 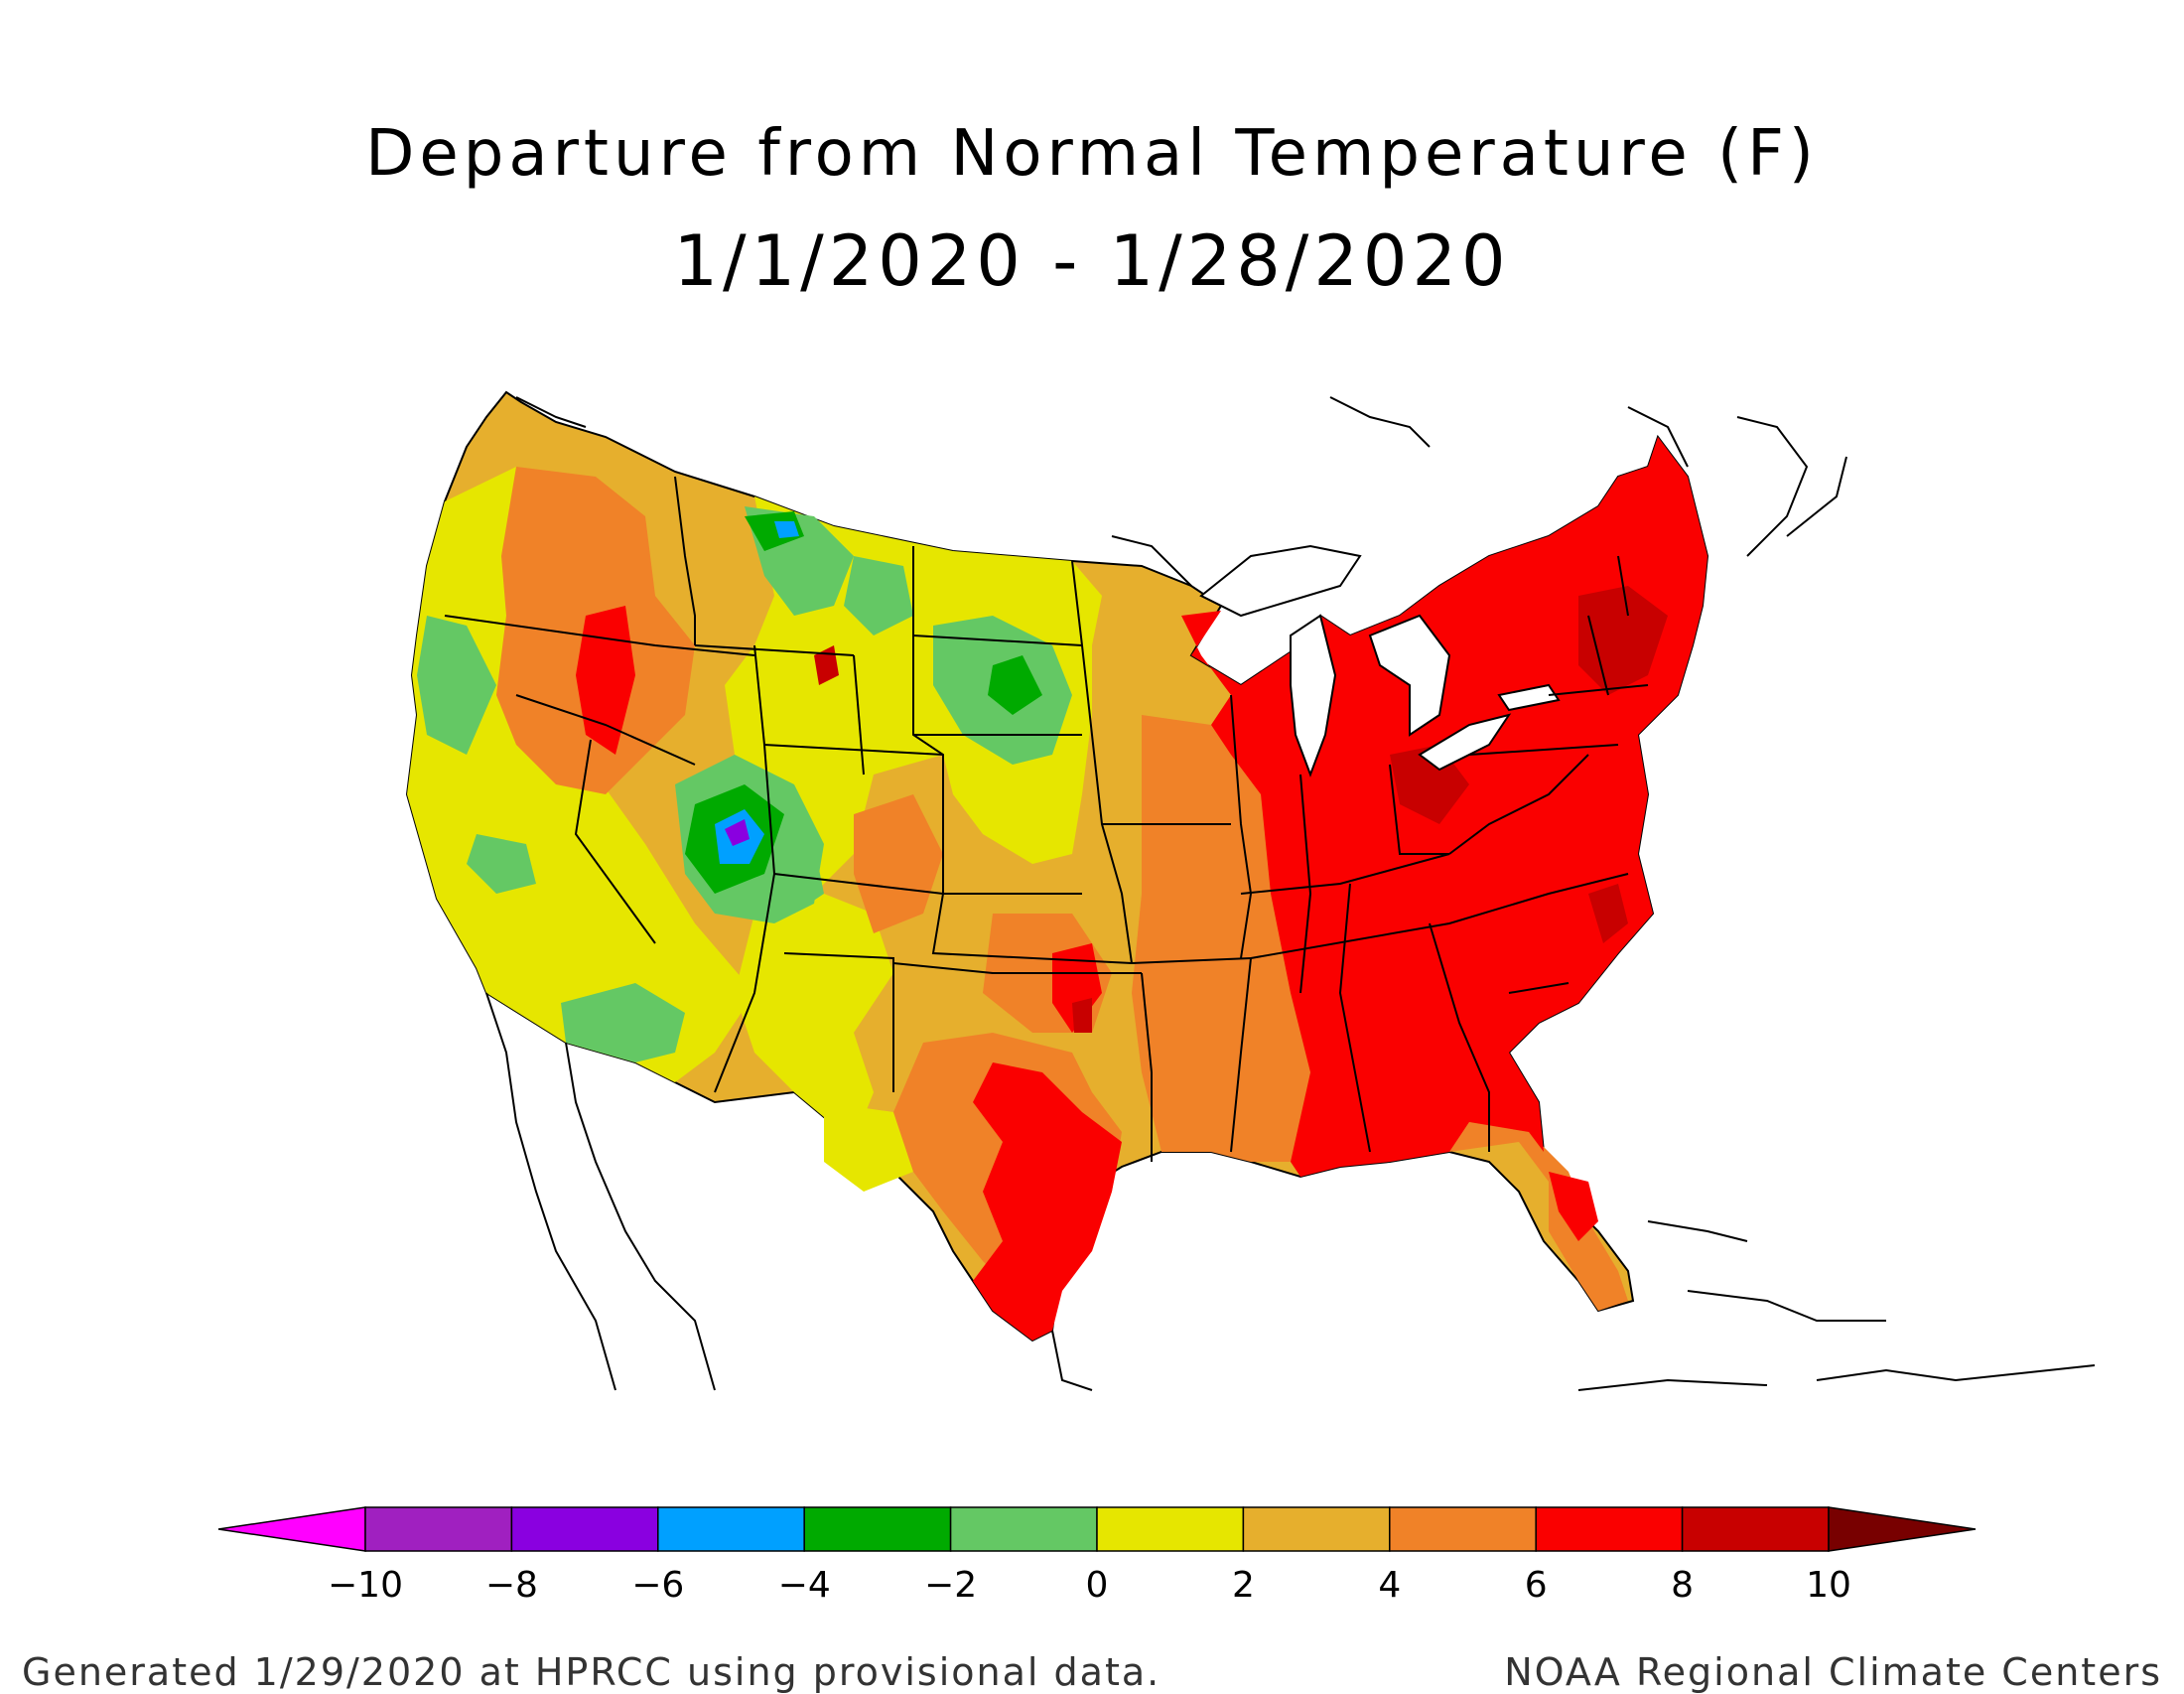 I want to click on great-lakes, so click(x=1380, y=661).